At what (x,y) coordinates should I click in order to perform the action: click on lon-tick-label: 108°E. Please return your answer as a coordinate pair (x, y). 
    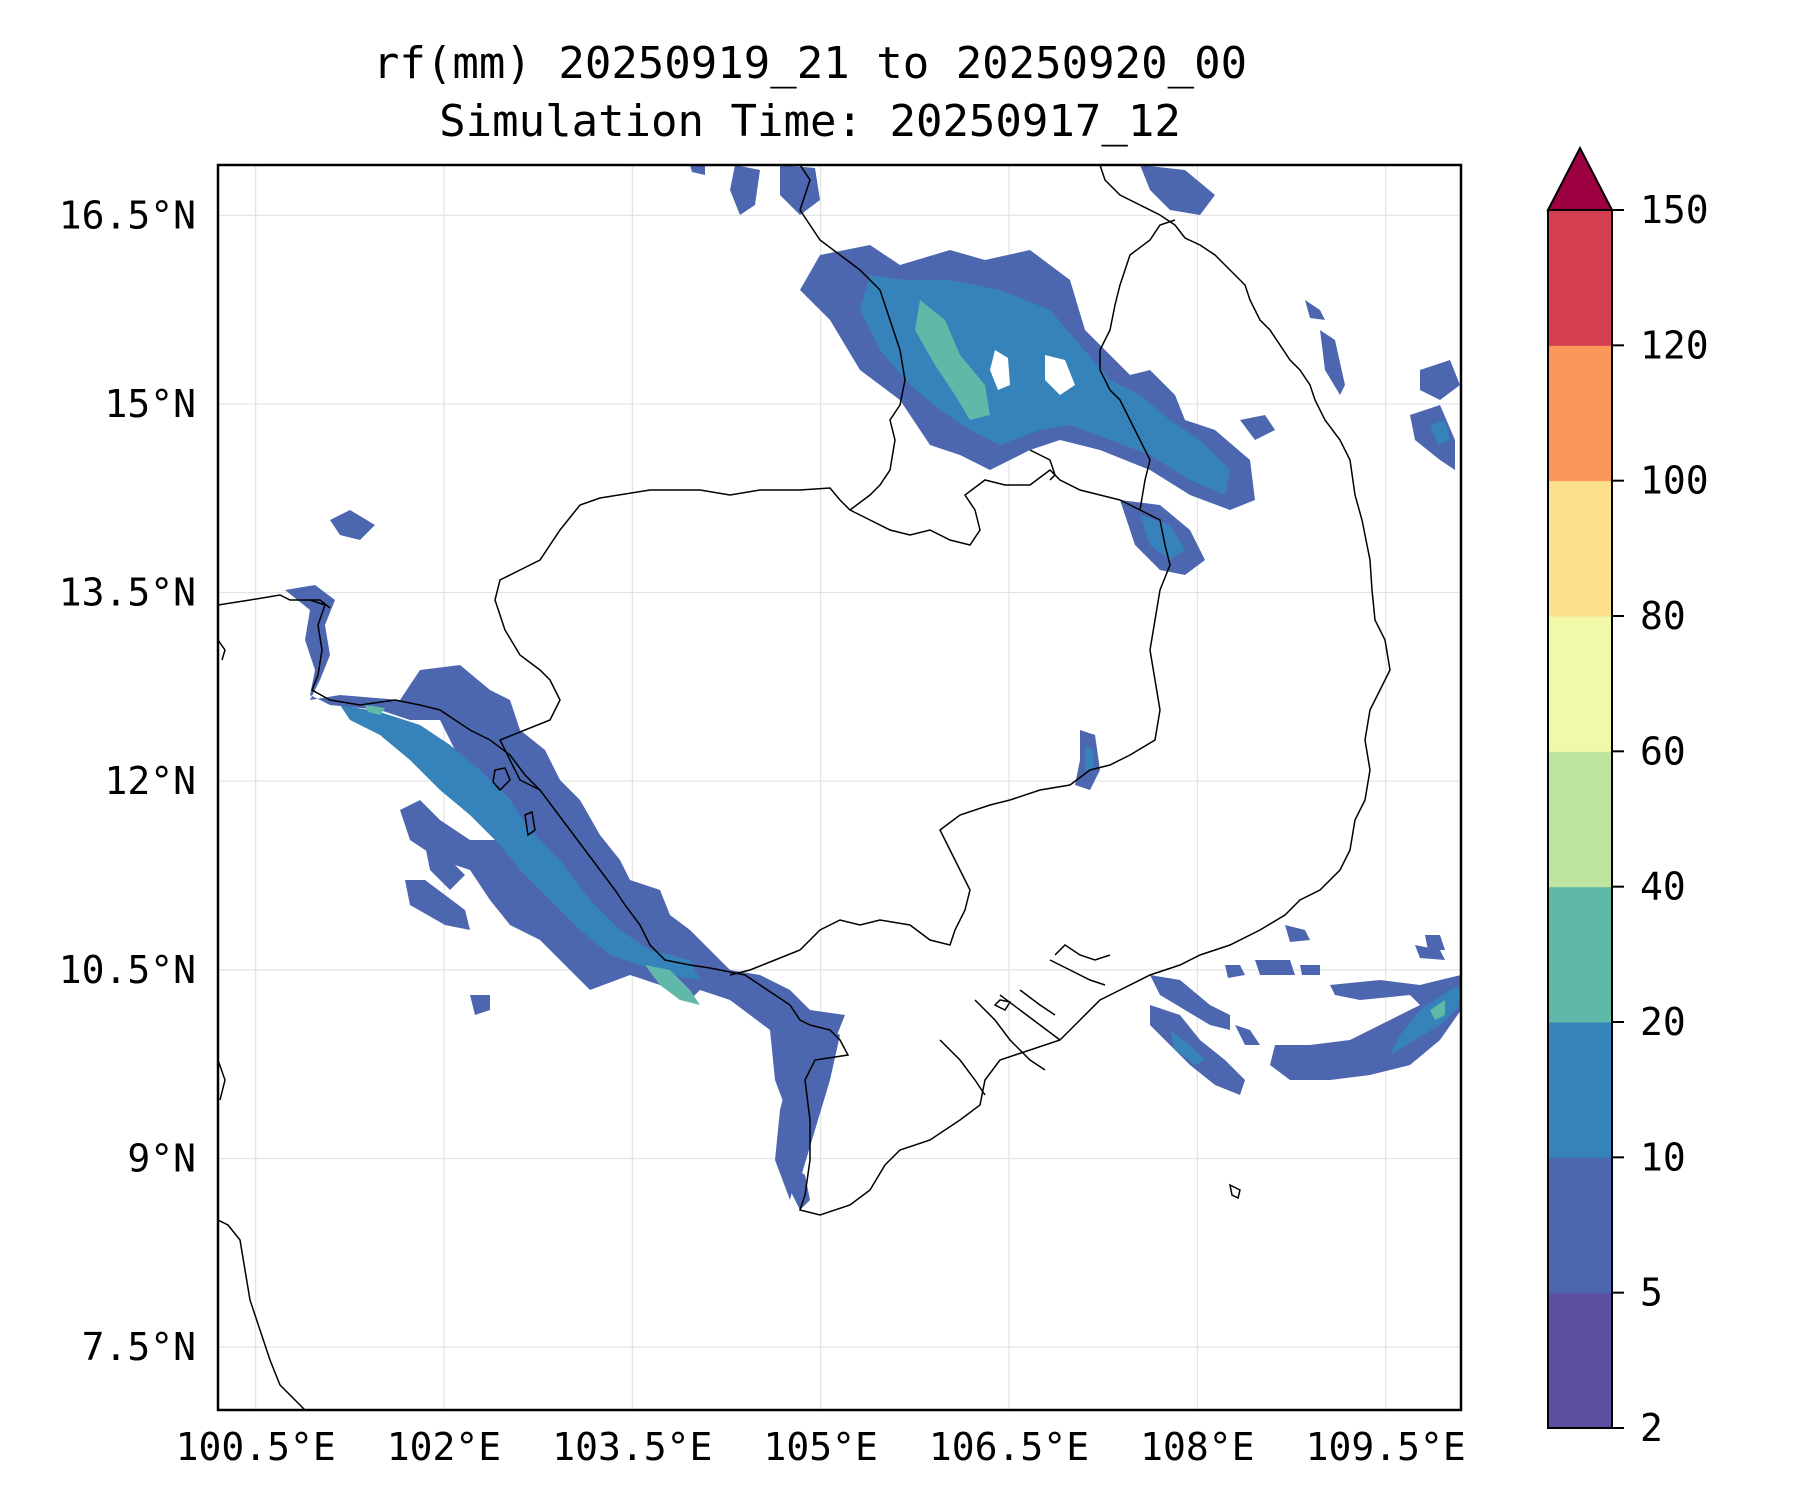
    Looking at the image, I should click on (1197, 1447).